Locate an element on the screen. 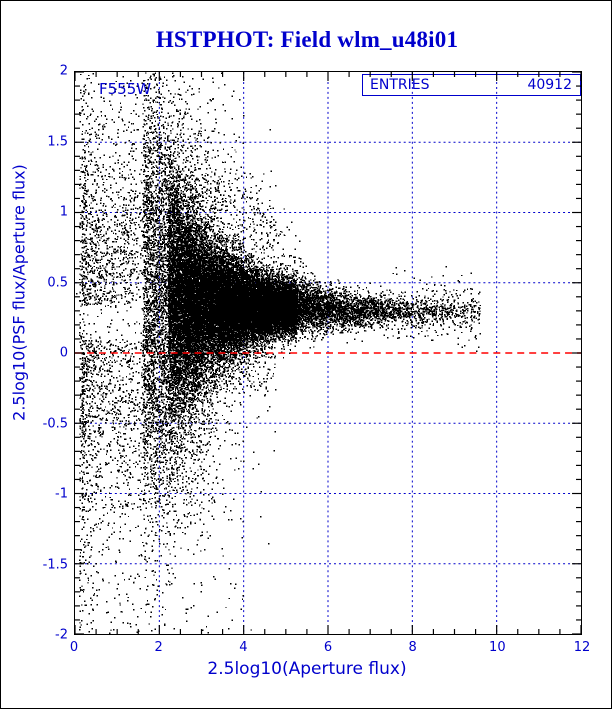 The height and width of the screenshot is (709, 612). x-tick-label: 10 is located at coordinates (497, 647).